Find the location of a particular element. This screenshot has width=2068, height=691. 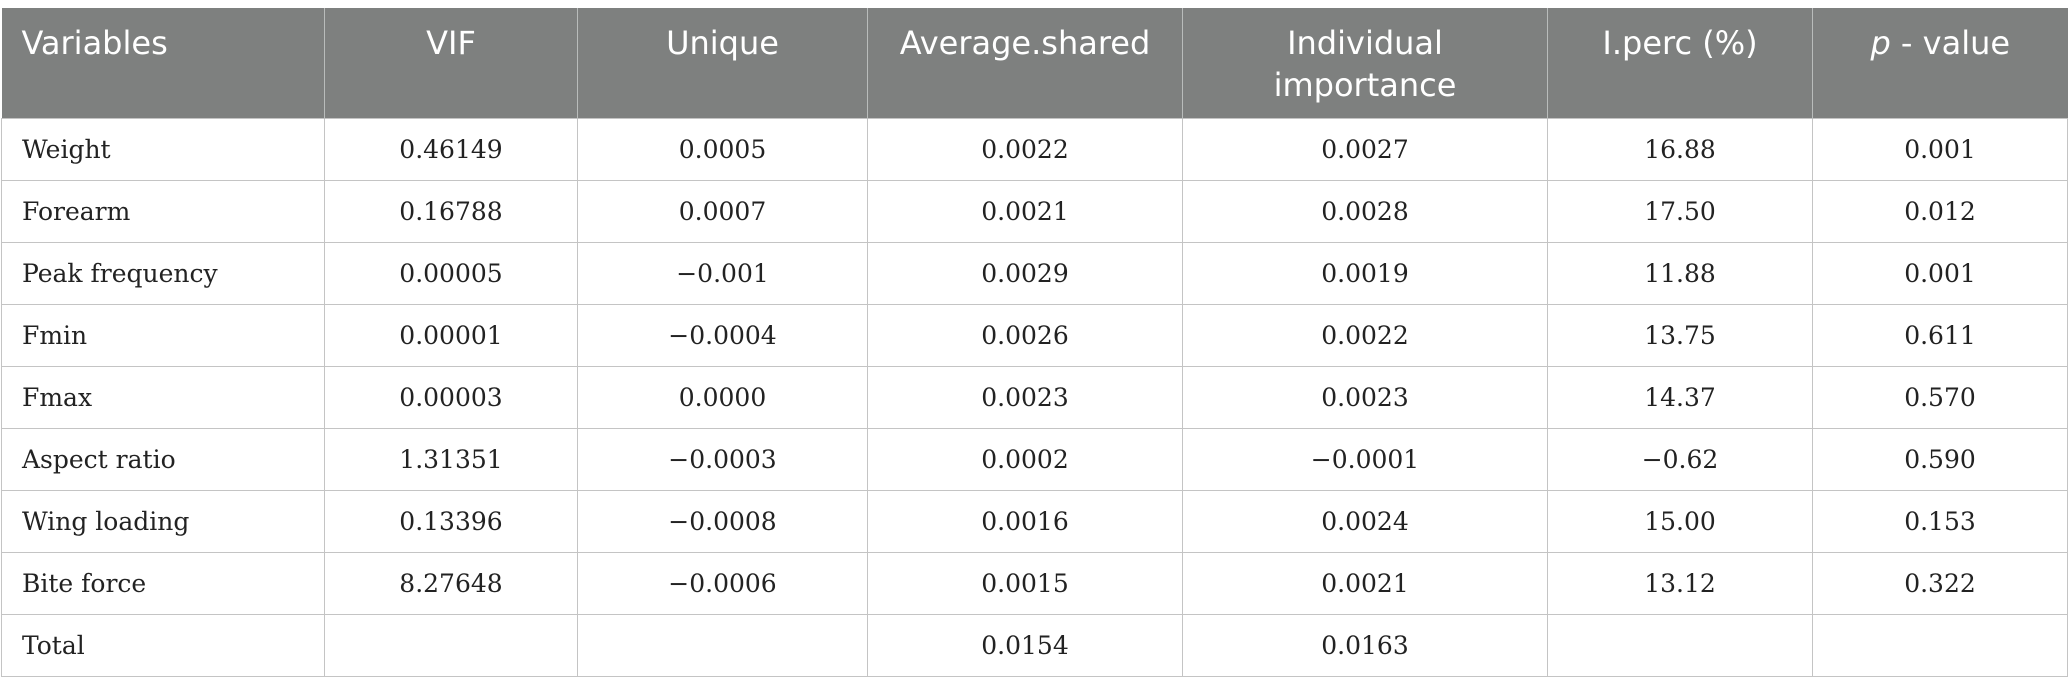

cell-i-perc: 14.37 is located at coordinates (1680, 397).